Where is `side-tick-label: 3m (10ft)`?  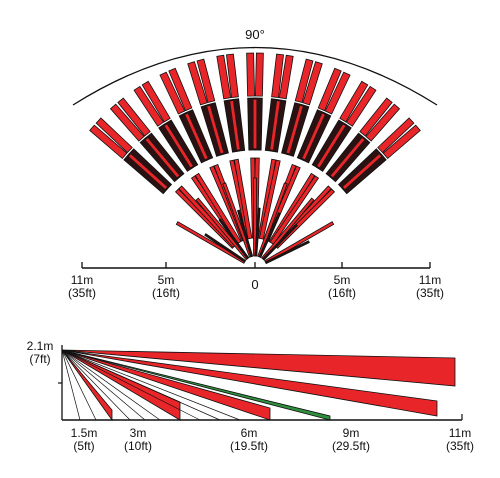
side-tick-label: 3m (10ft) is located at coordinates (137, 439).